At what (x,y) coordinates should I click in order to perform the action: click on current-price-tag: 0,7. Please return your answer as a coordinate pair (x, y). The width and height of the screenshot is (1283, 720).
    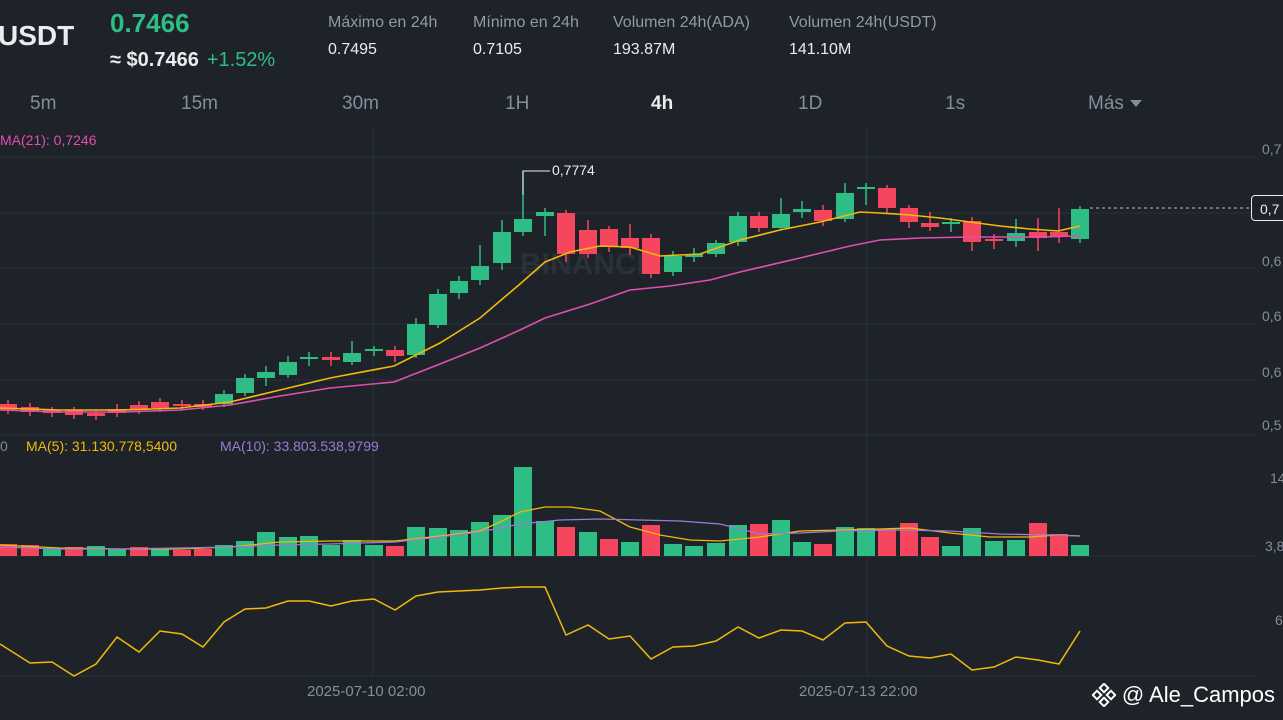
    Looking at the image, I should click on (1267, 208).